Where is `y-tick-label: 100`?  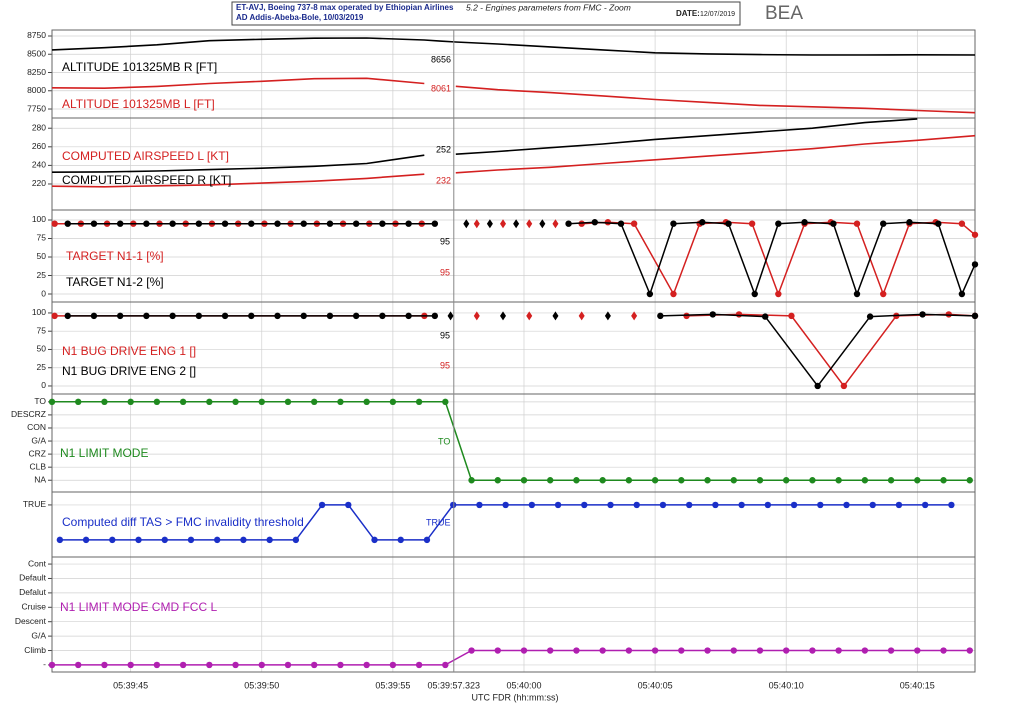 y-tick-label: 100 is located at coordinates (39, 219).